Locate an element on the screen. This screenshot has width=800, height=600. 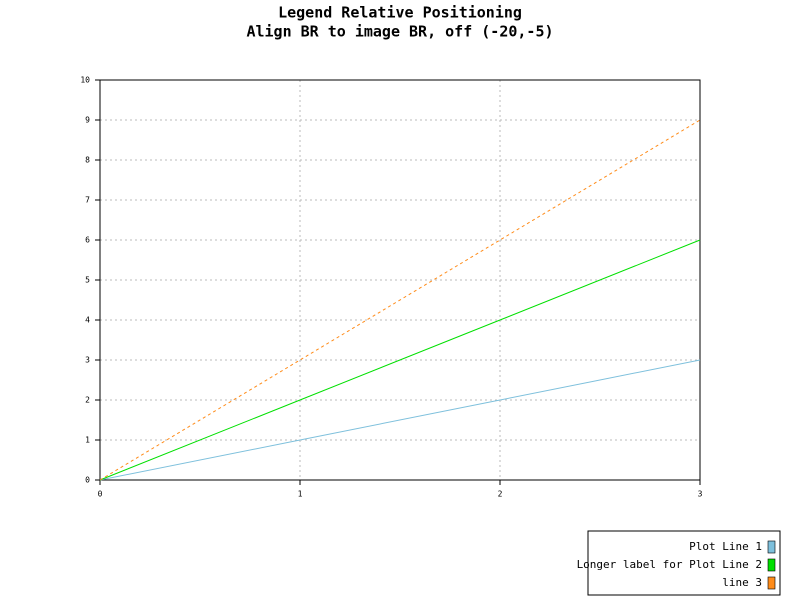
y-tick-label: 8 is located at coordinates (87, 160).